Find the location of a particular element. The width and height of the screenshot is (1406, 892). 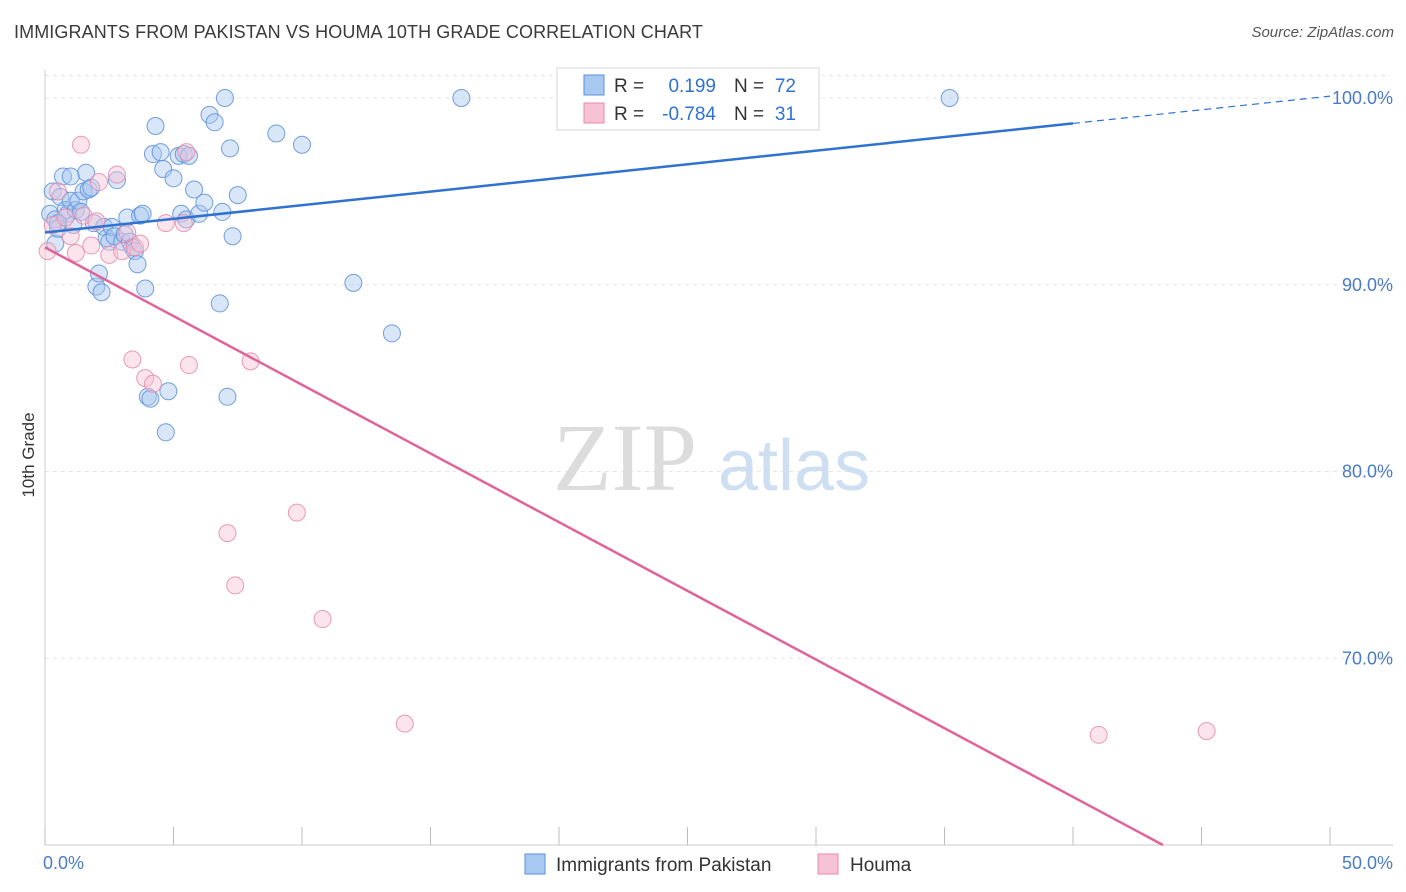

pakistan-trend-extension is located at coordinates (1201, 110).